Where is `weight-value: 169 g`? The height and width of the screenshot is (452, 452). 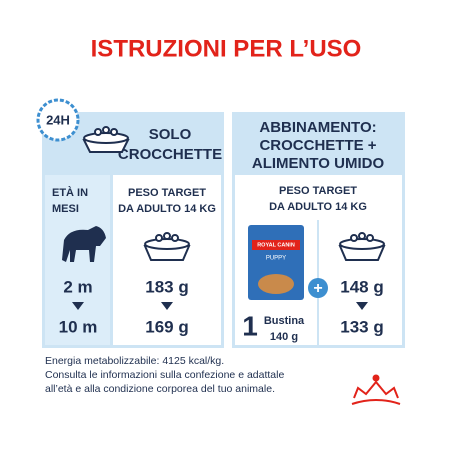
weight-value: 169 g is located at coordinates (166, 326).